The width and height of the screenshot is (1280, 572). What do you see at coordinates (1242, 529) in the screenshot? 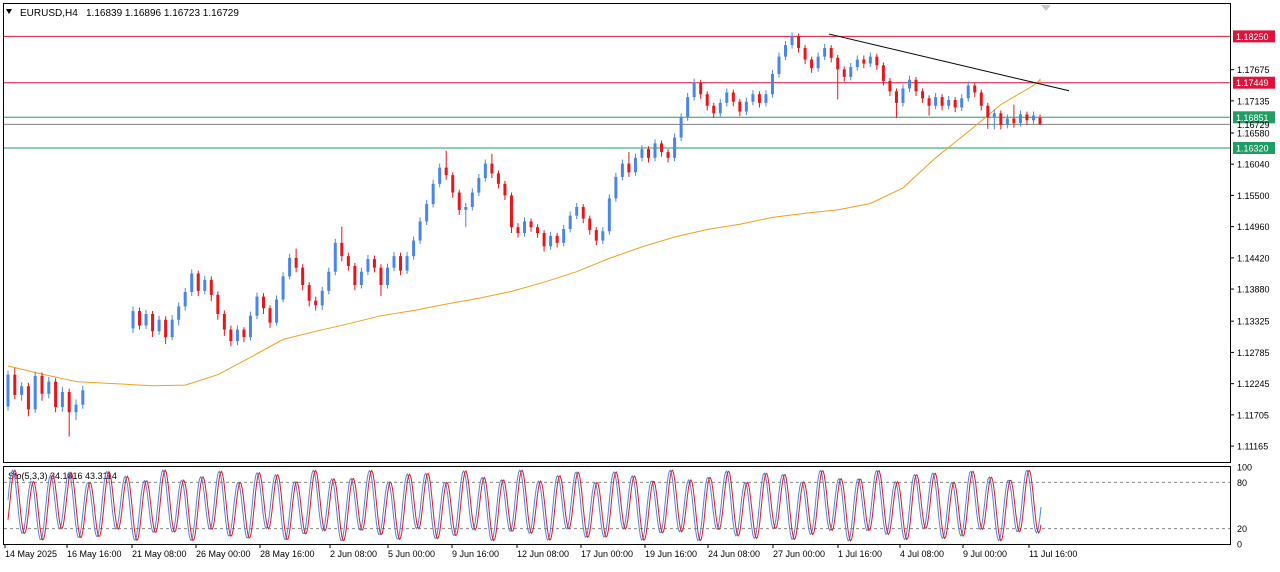
I see `stochastic-axis-label: 20` at bounding box center [1242, 529].